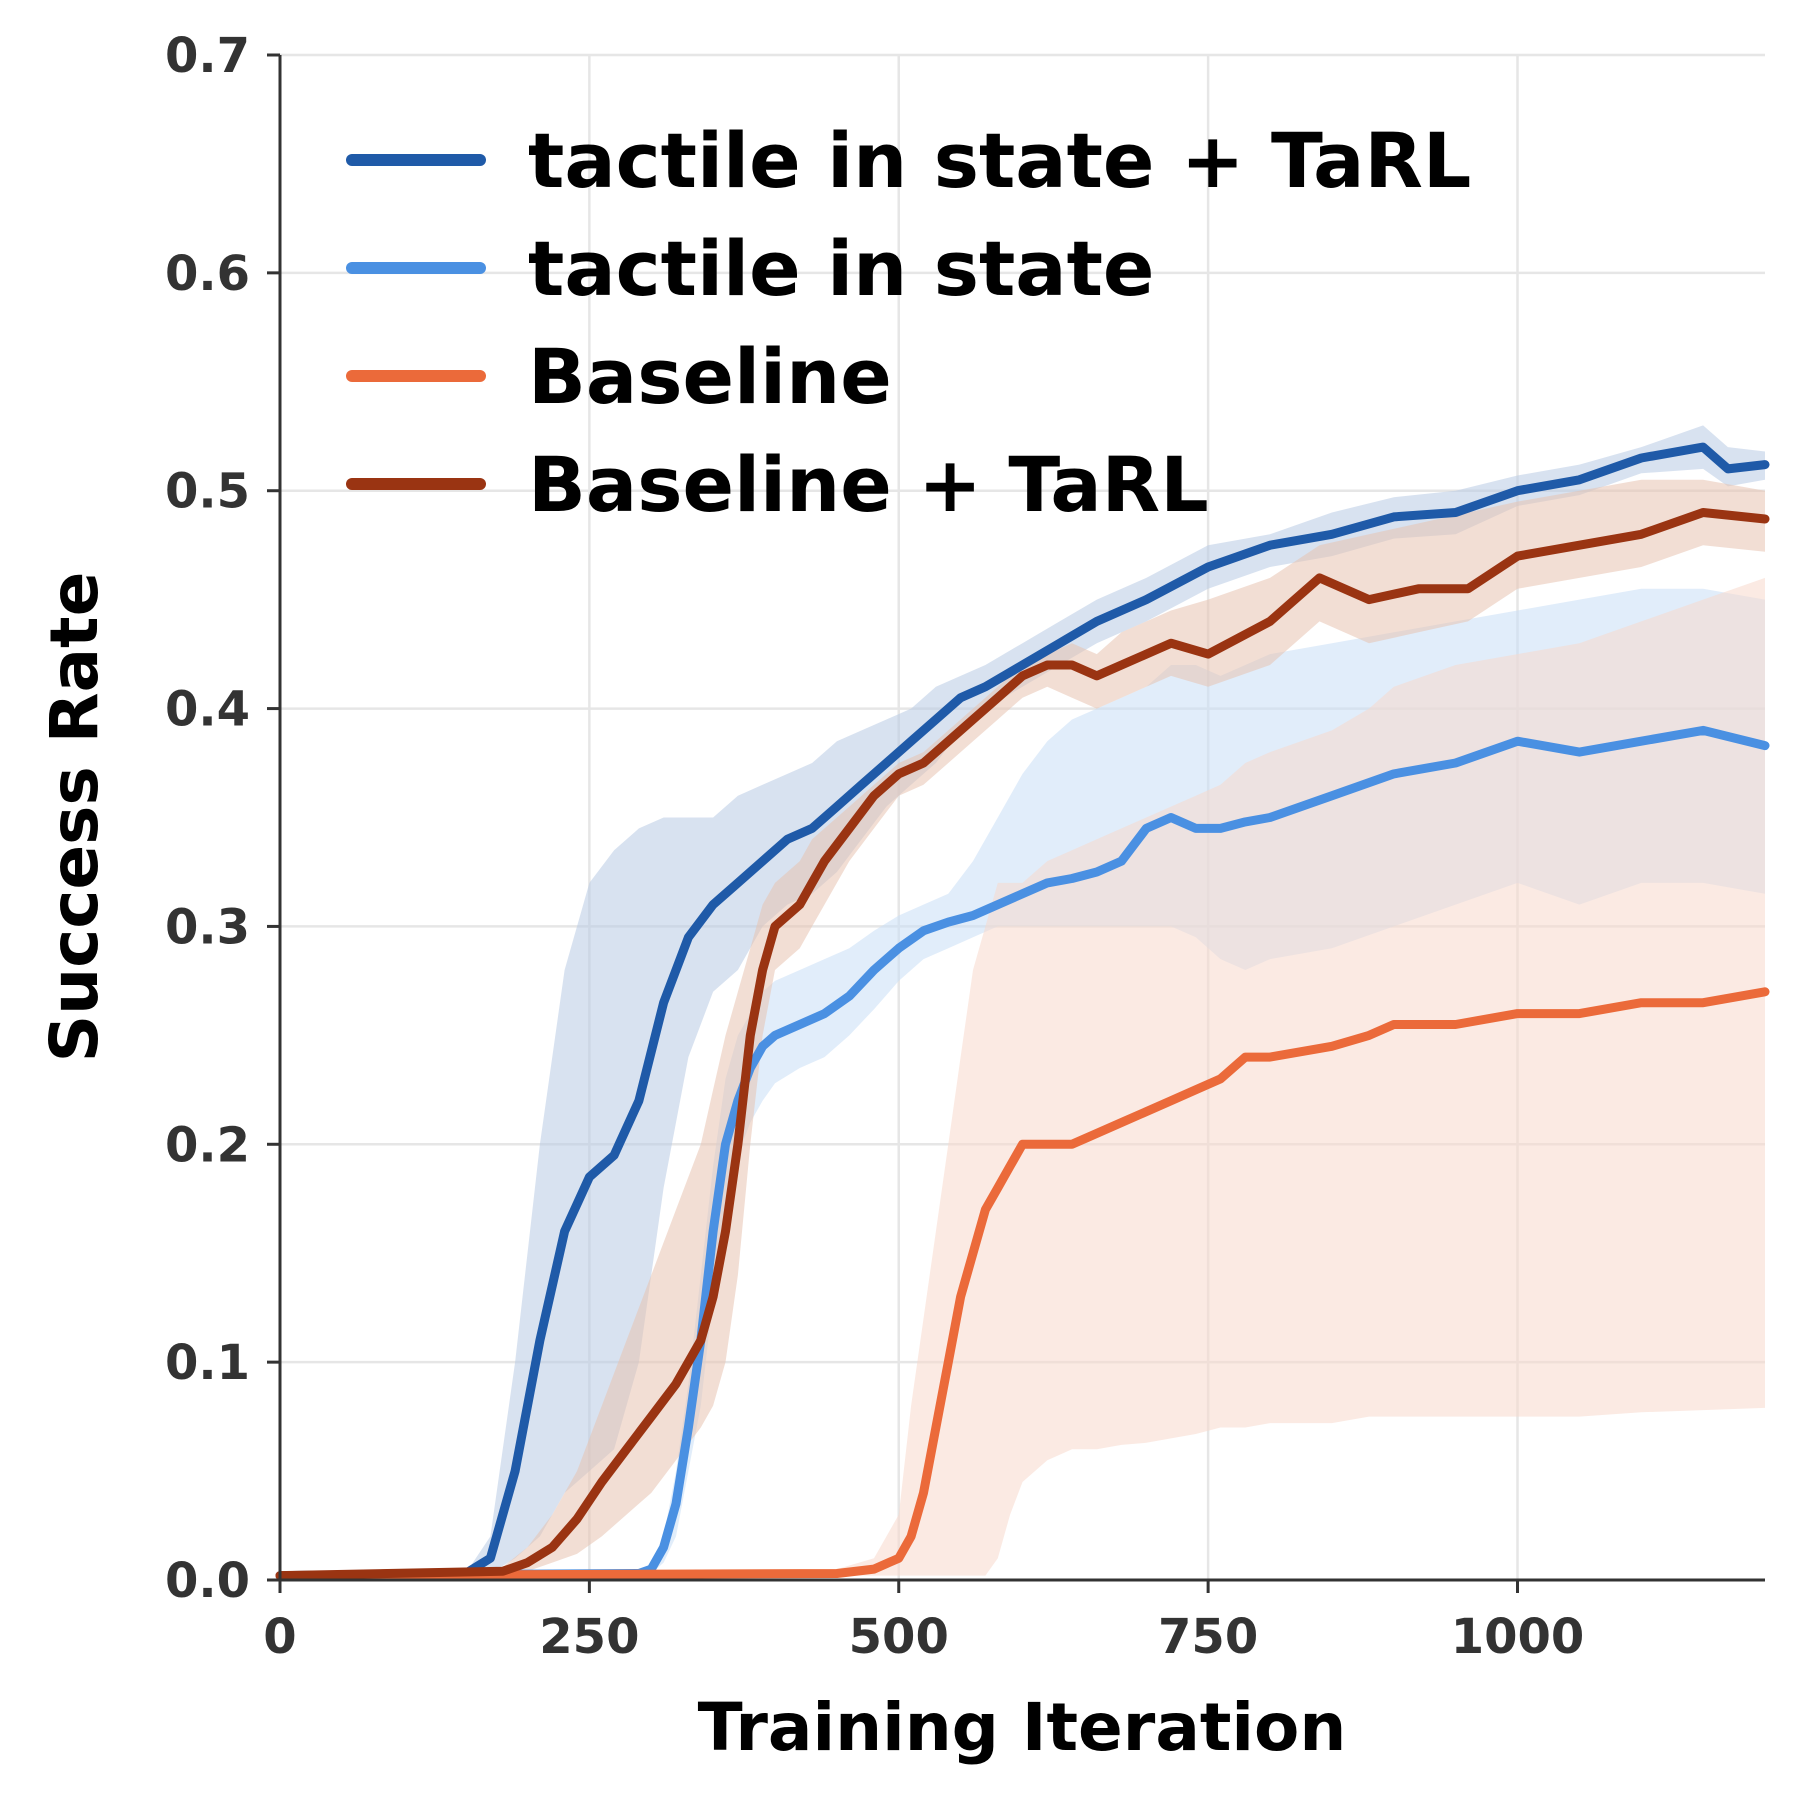 The height and width of the screenshot is (1800, 1800). Describe the element at coordinates (1022, 1727) in the screenshot. I see `x-axis-label: Training Iteration` at that location.